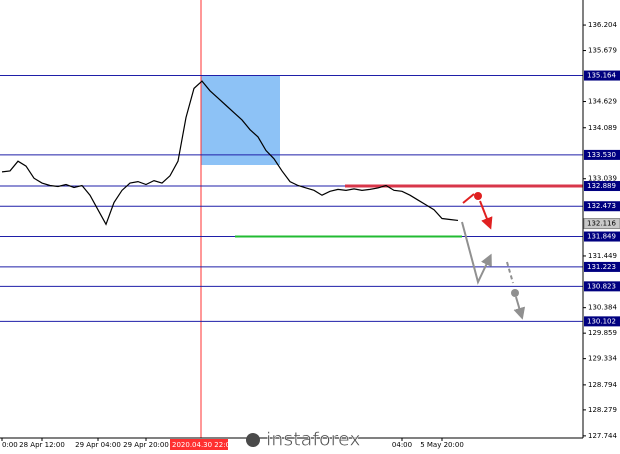 This screenshot has height=454, width=620. What do you see at coordinates (602, 359) in the screenshot?
I see `y-tick-label: 129.334` at bounding box center [602, 359].